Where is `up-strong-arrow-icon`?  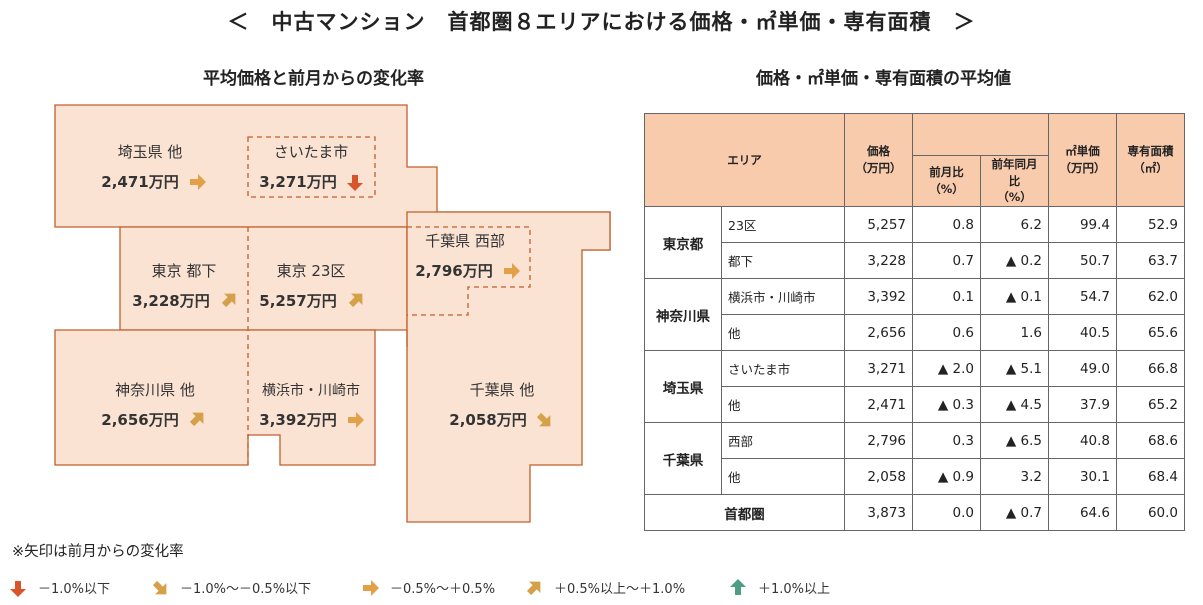
up-strong-arrow-icon is located at coordinates (738, 587).